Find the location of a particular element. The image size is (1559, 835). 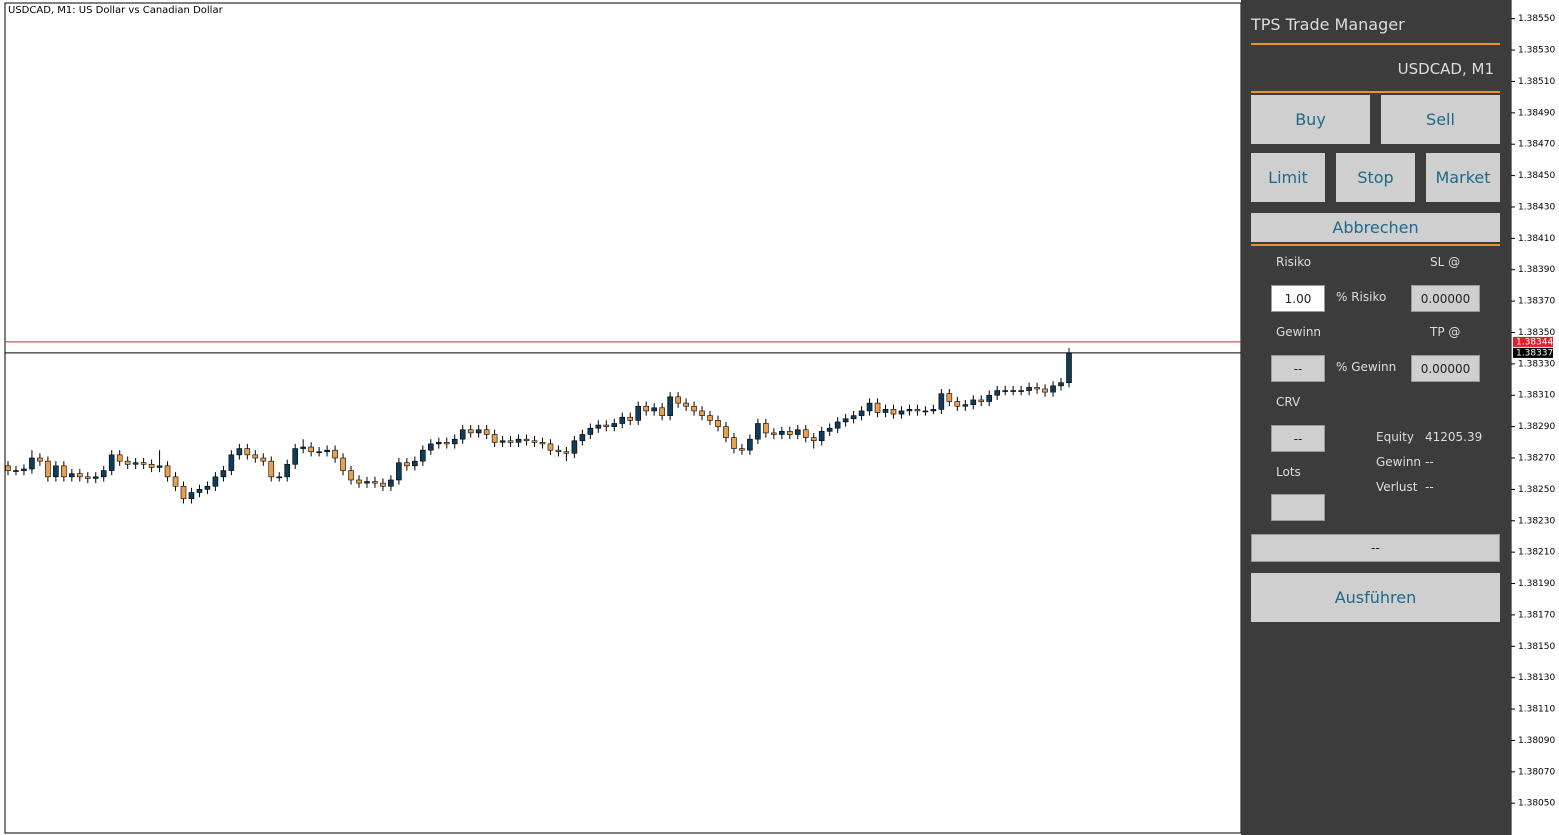

risk-input: 1.00 is located at coordinates (1298, 298).